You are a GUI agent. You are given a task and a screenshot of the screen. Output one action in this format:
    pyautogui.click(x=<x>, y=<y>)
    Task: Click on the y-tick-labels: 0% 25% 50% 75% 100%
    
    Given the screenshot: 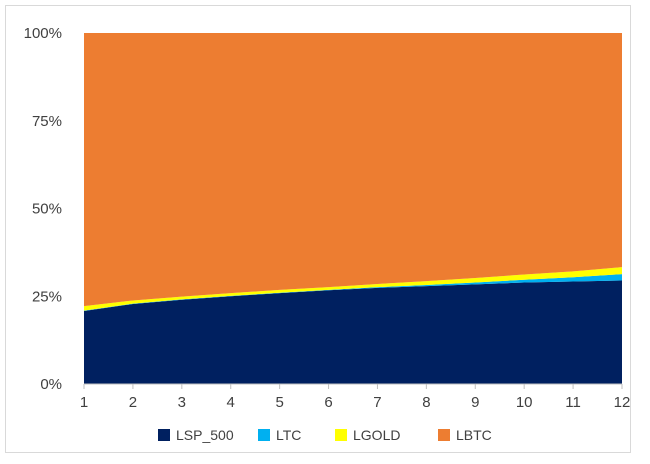 What is the action you would take?
    pyautogui.click(x=43, y=209)
    